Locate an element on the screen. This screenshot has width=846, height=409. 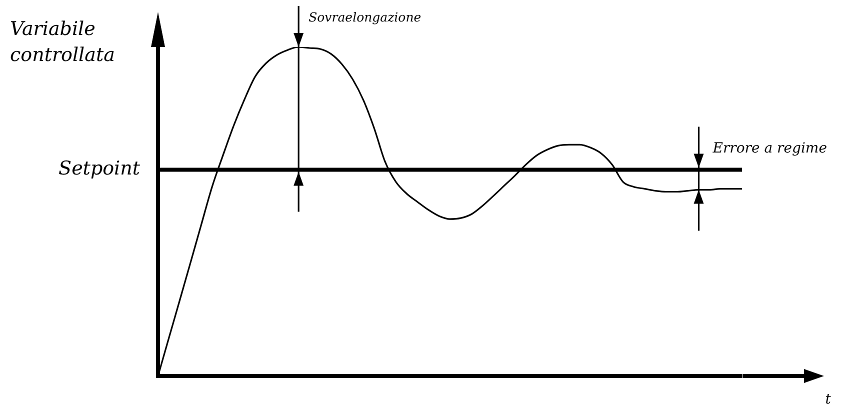
annotation: Errore a regime is located at coordinates (769, 148).